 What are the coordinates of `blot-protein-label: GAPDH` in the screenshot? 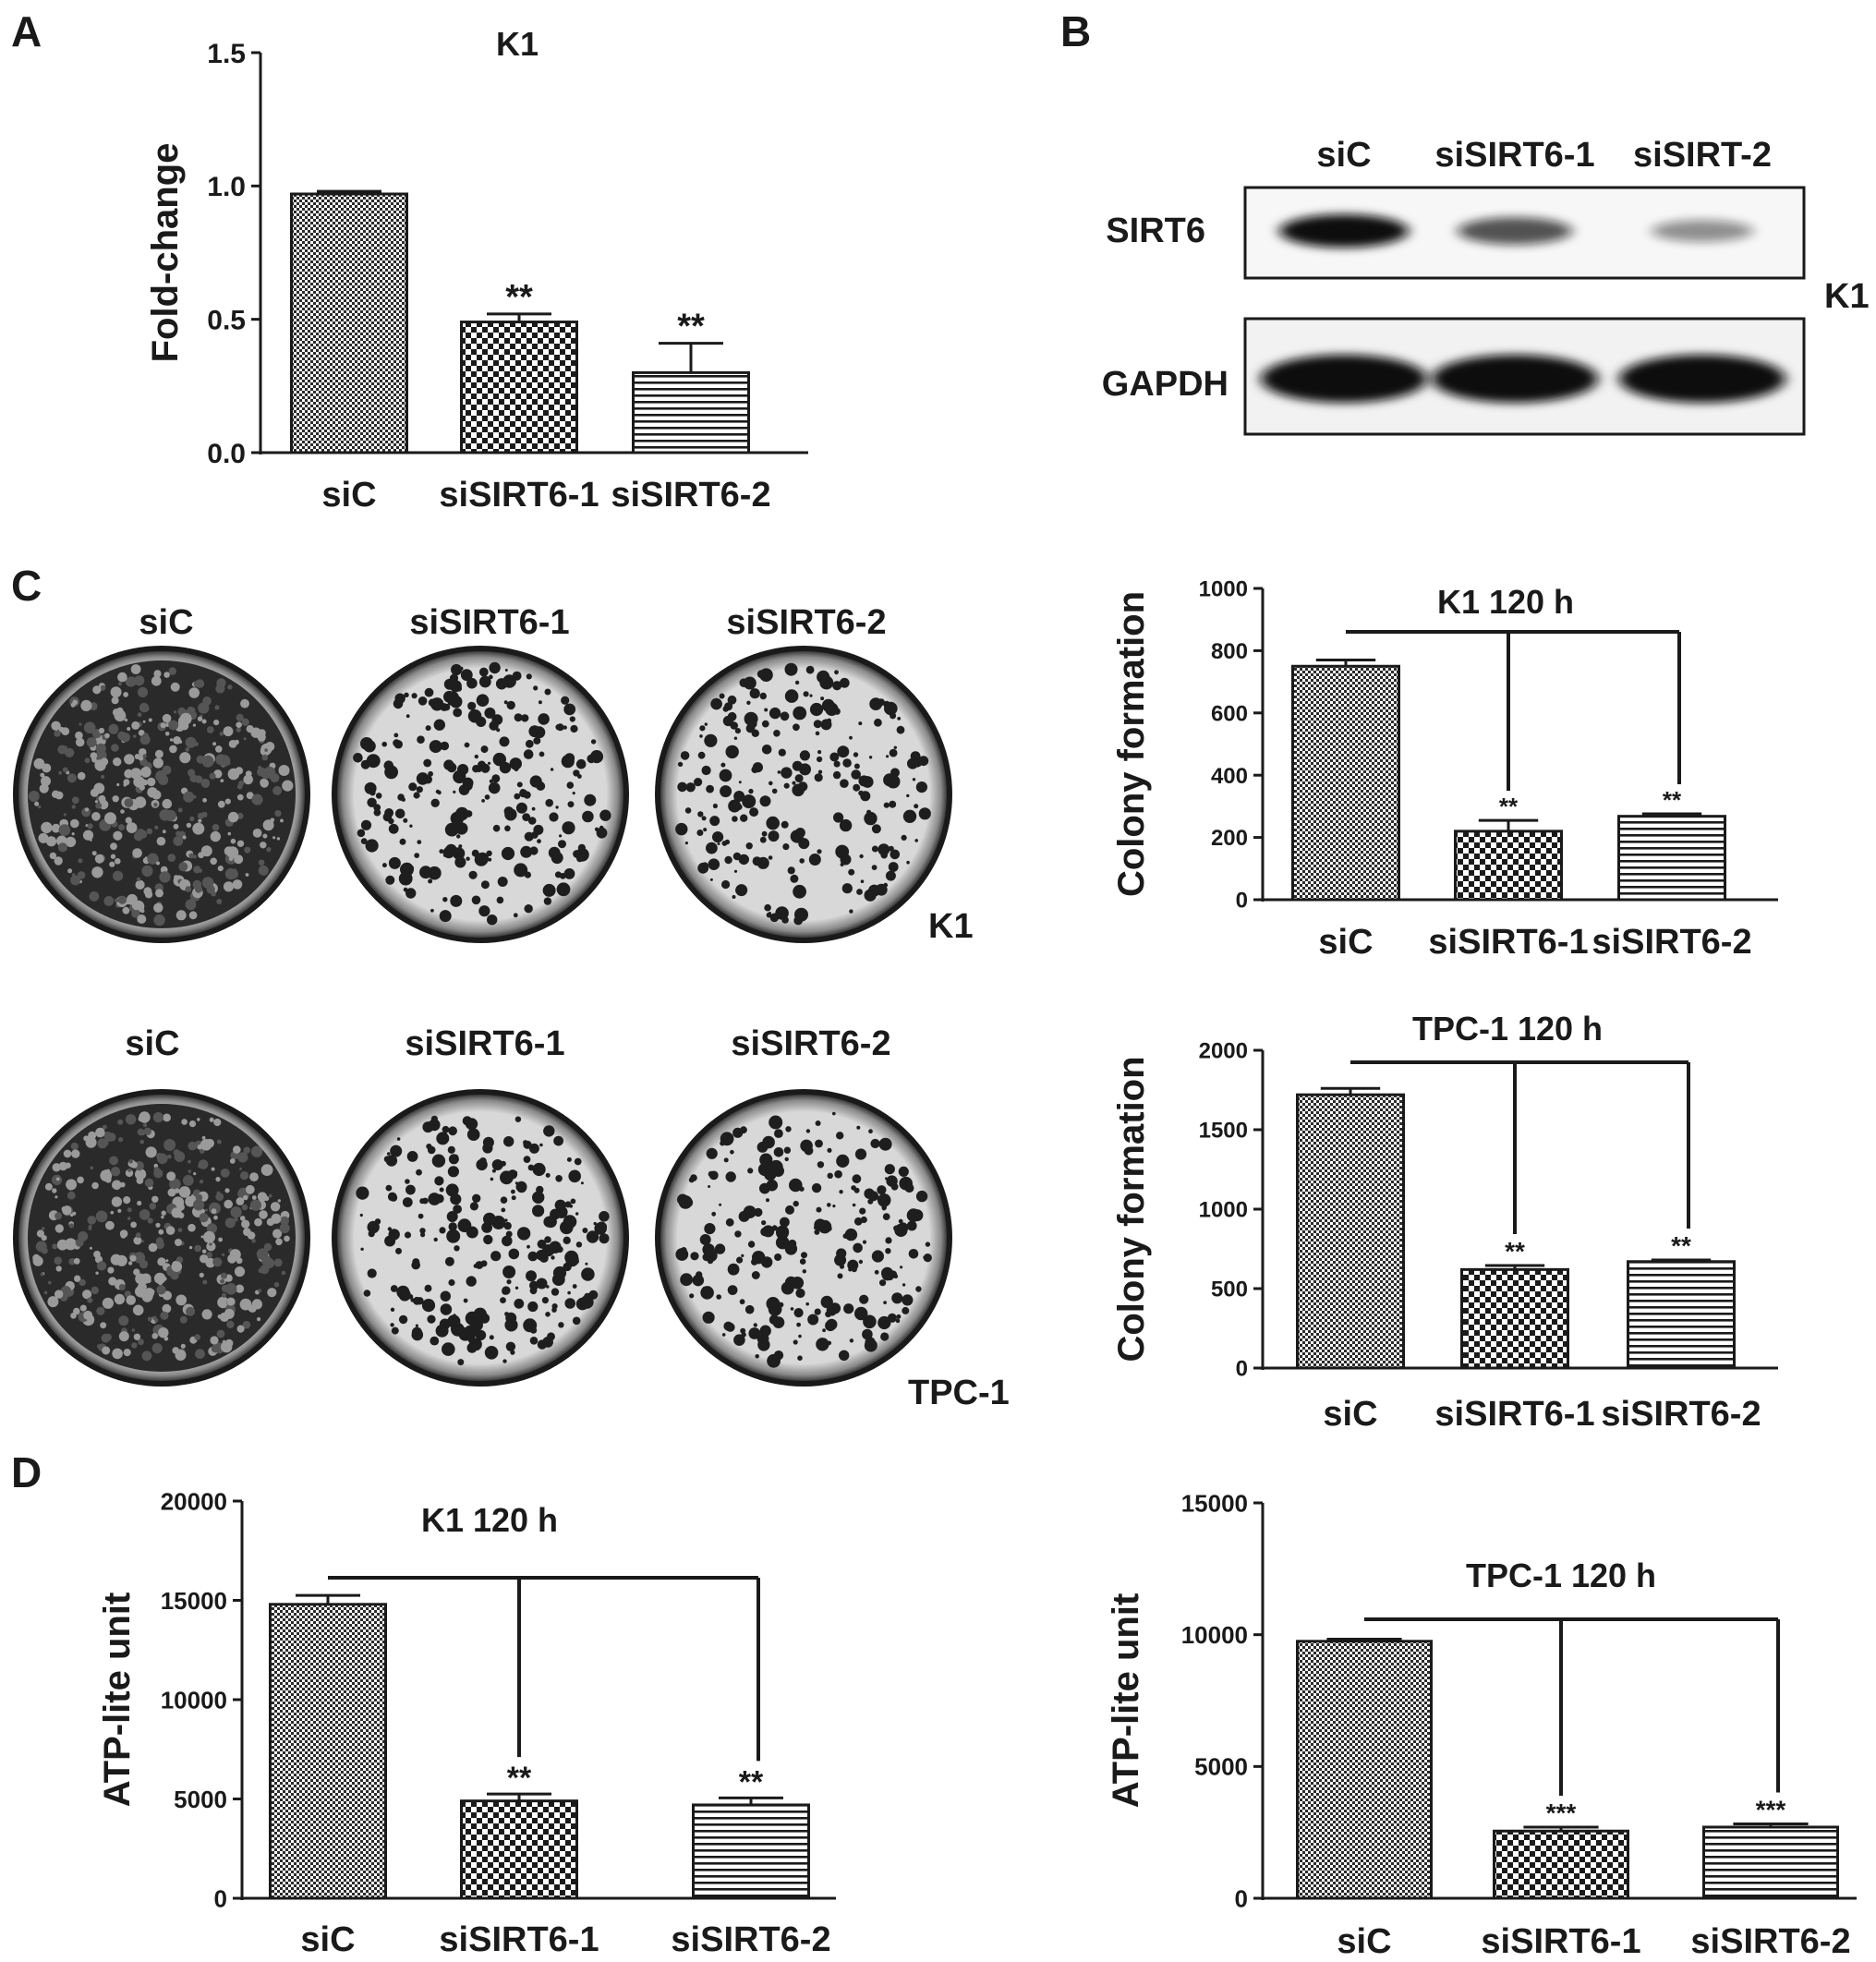 It's located at (1165, 384).